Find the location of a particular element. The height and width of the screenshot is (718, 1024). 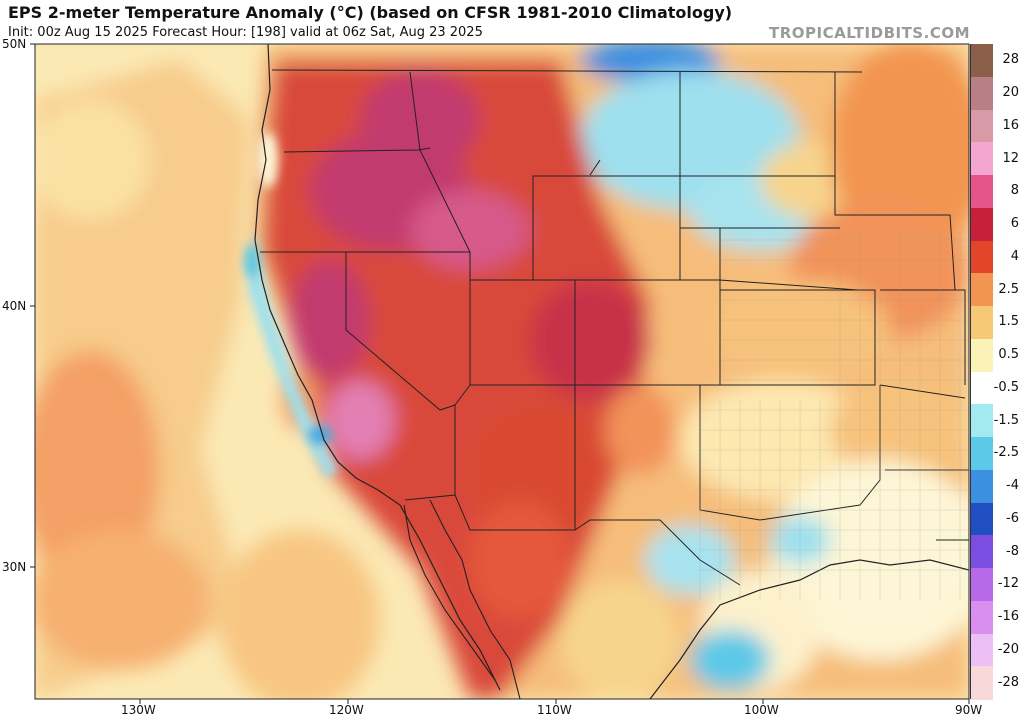

legend-label: 0.5 is located at coordinates (1008, 355).